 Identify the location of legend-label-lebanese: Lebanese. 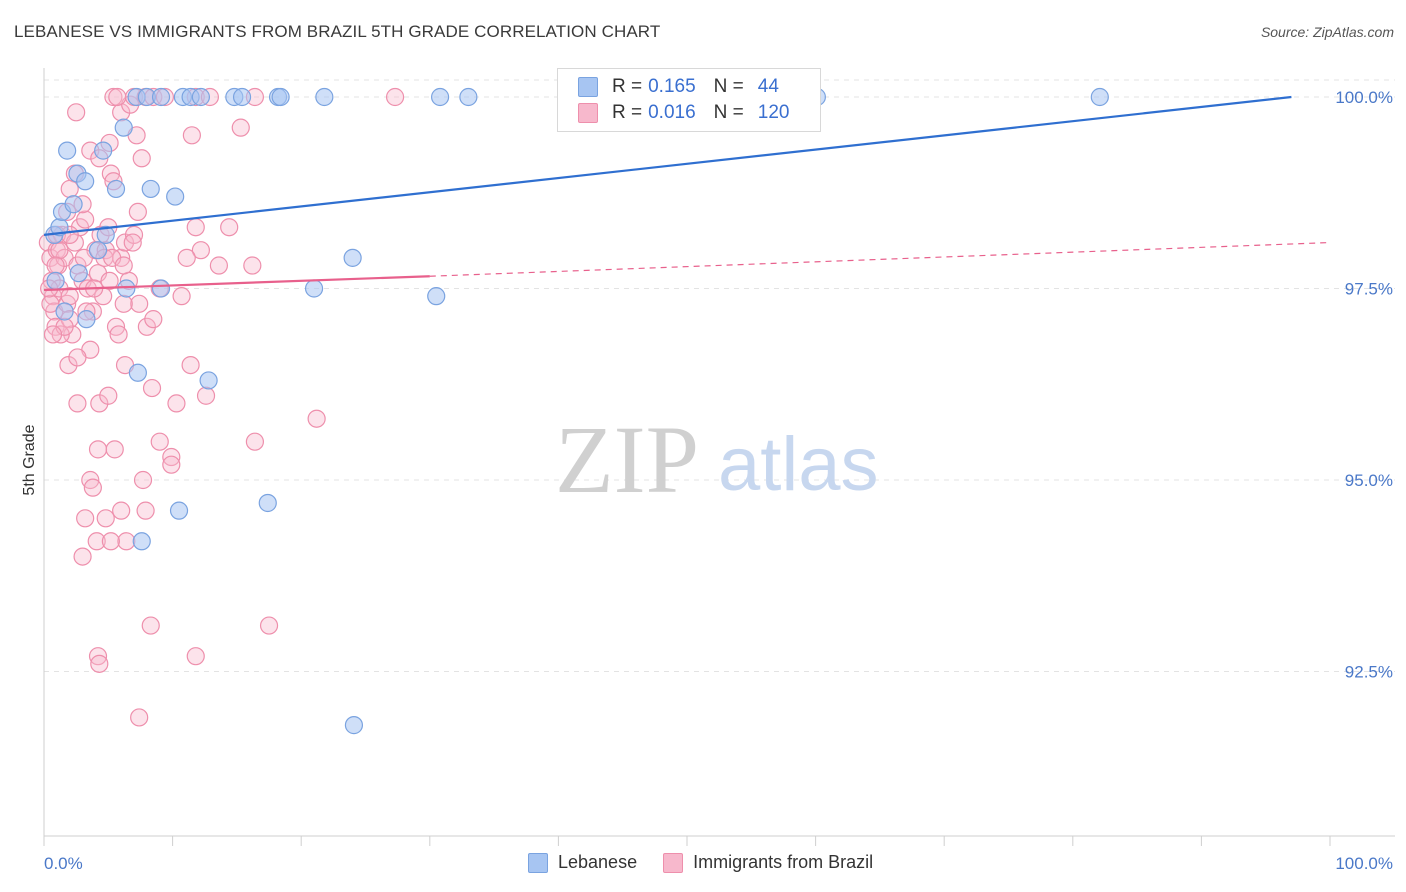
(598, 862).